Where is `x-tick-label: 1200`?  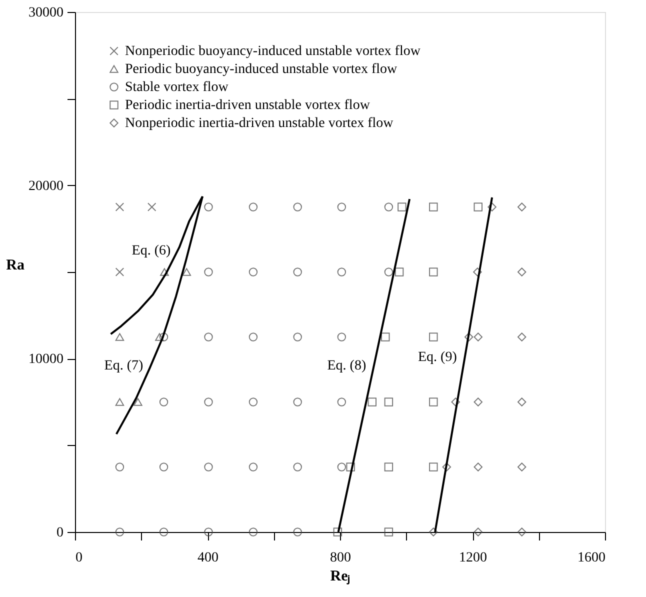
x-tick-label: 1200 is located at coordinates (473, 558).